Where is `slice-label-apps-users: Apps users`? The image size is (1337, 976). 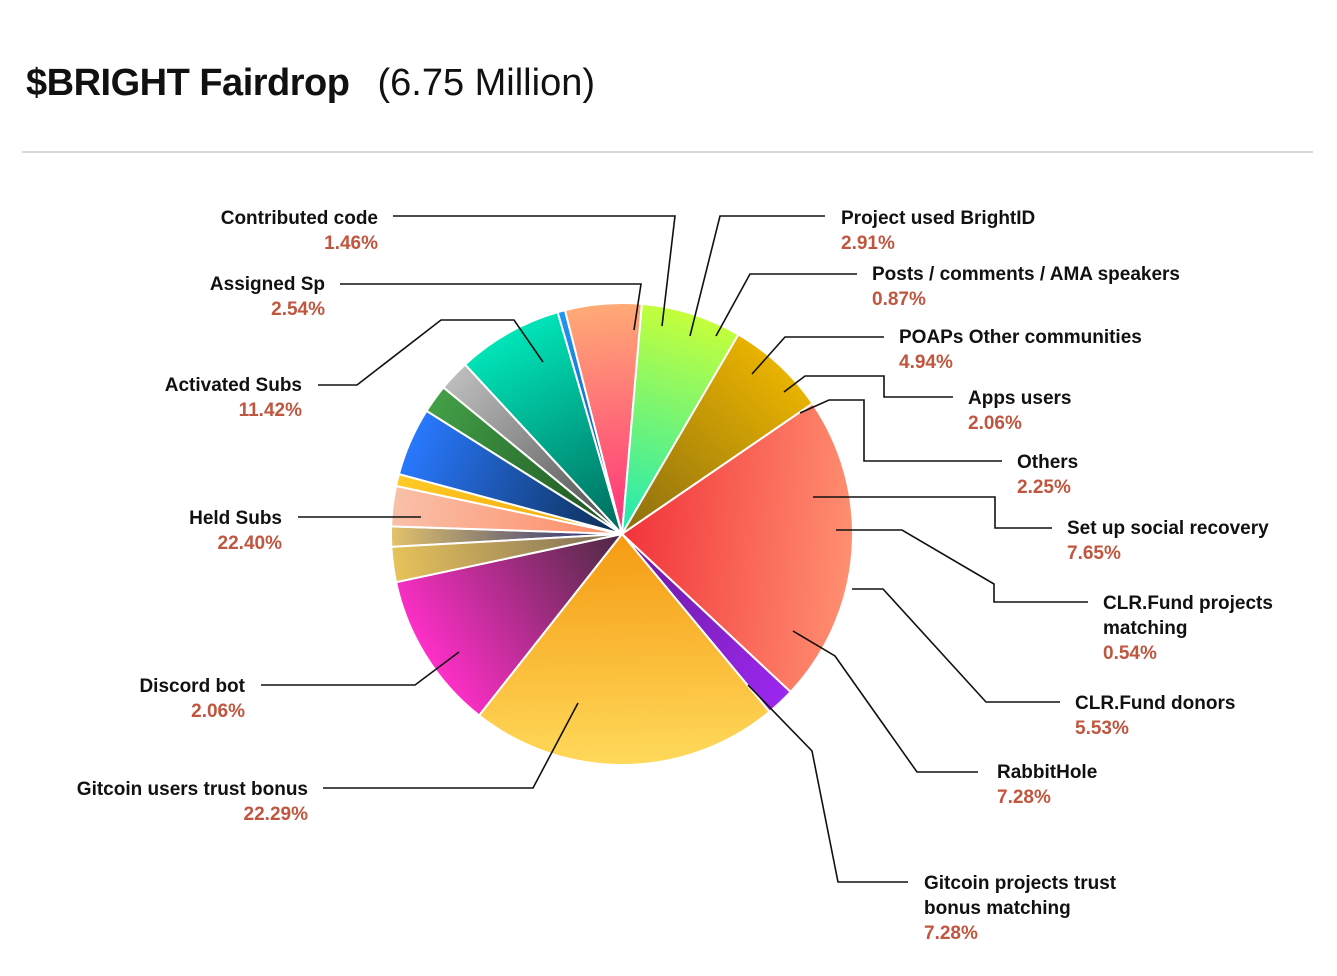
slice-label-apps-users: Apps users is located at coordinates (1019, 398).